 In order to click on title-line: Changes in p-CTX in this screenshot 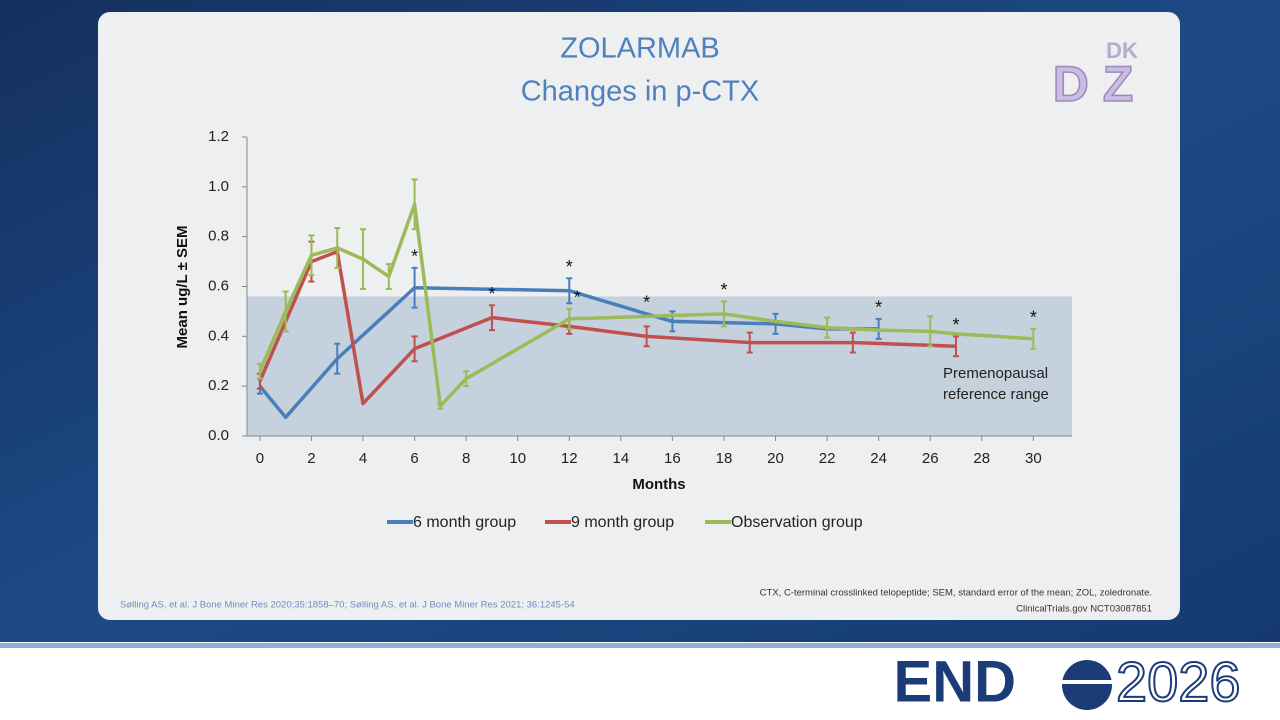, I will do `click(640, 92)`.